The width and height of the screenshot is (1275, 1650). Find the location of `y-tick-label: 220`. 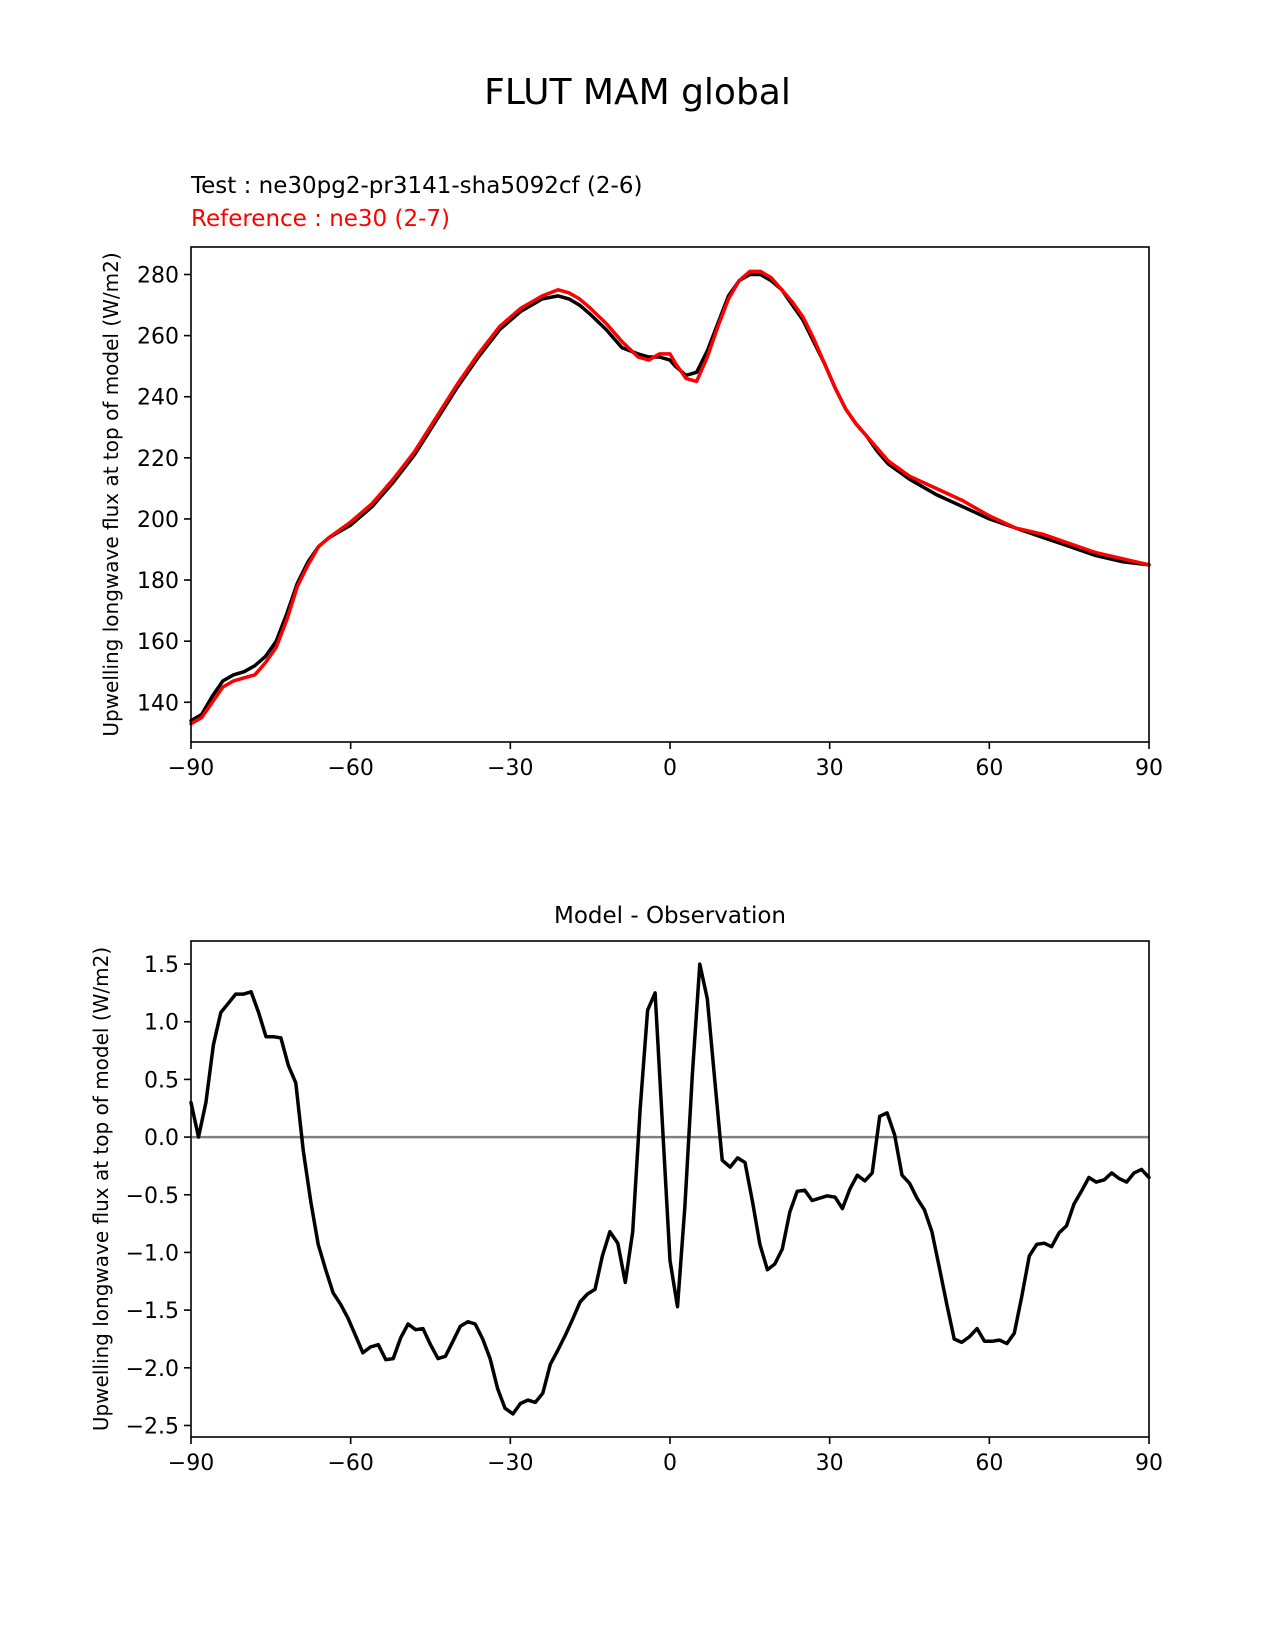

y-tick-label: 220 is located at coordinates (158, 459).